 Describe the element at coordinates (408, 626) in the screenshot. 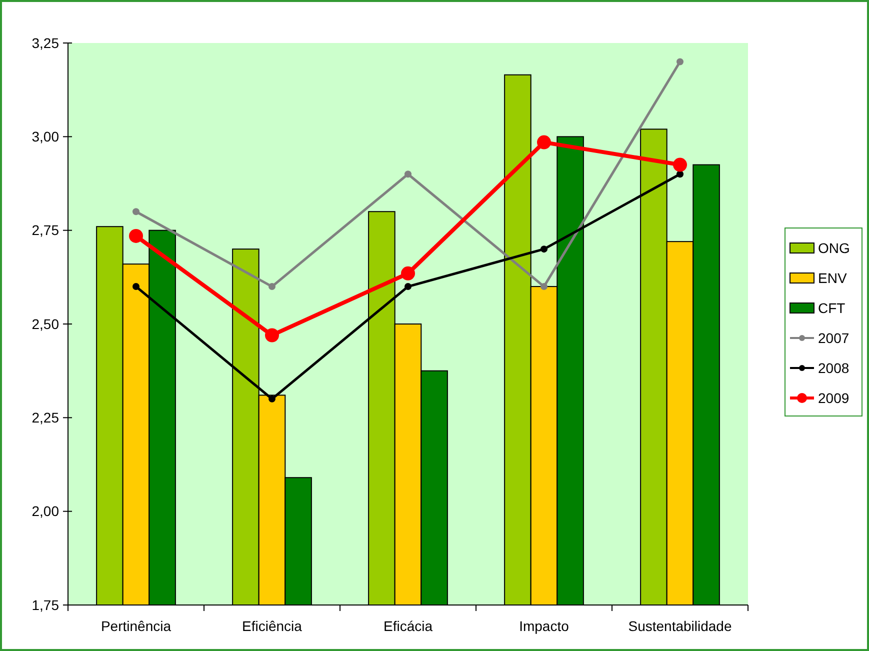

I see `x-tick-label: Eficácia` at that location.